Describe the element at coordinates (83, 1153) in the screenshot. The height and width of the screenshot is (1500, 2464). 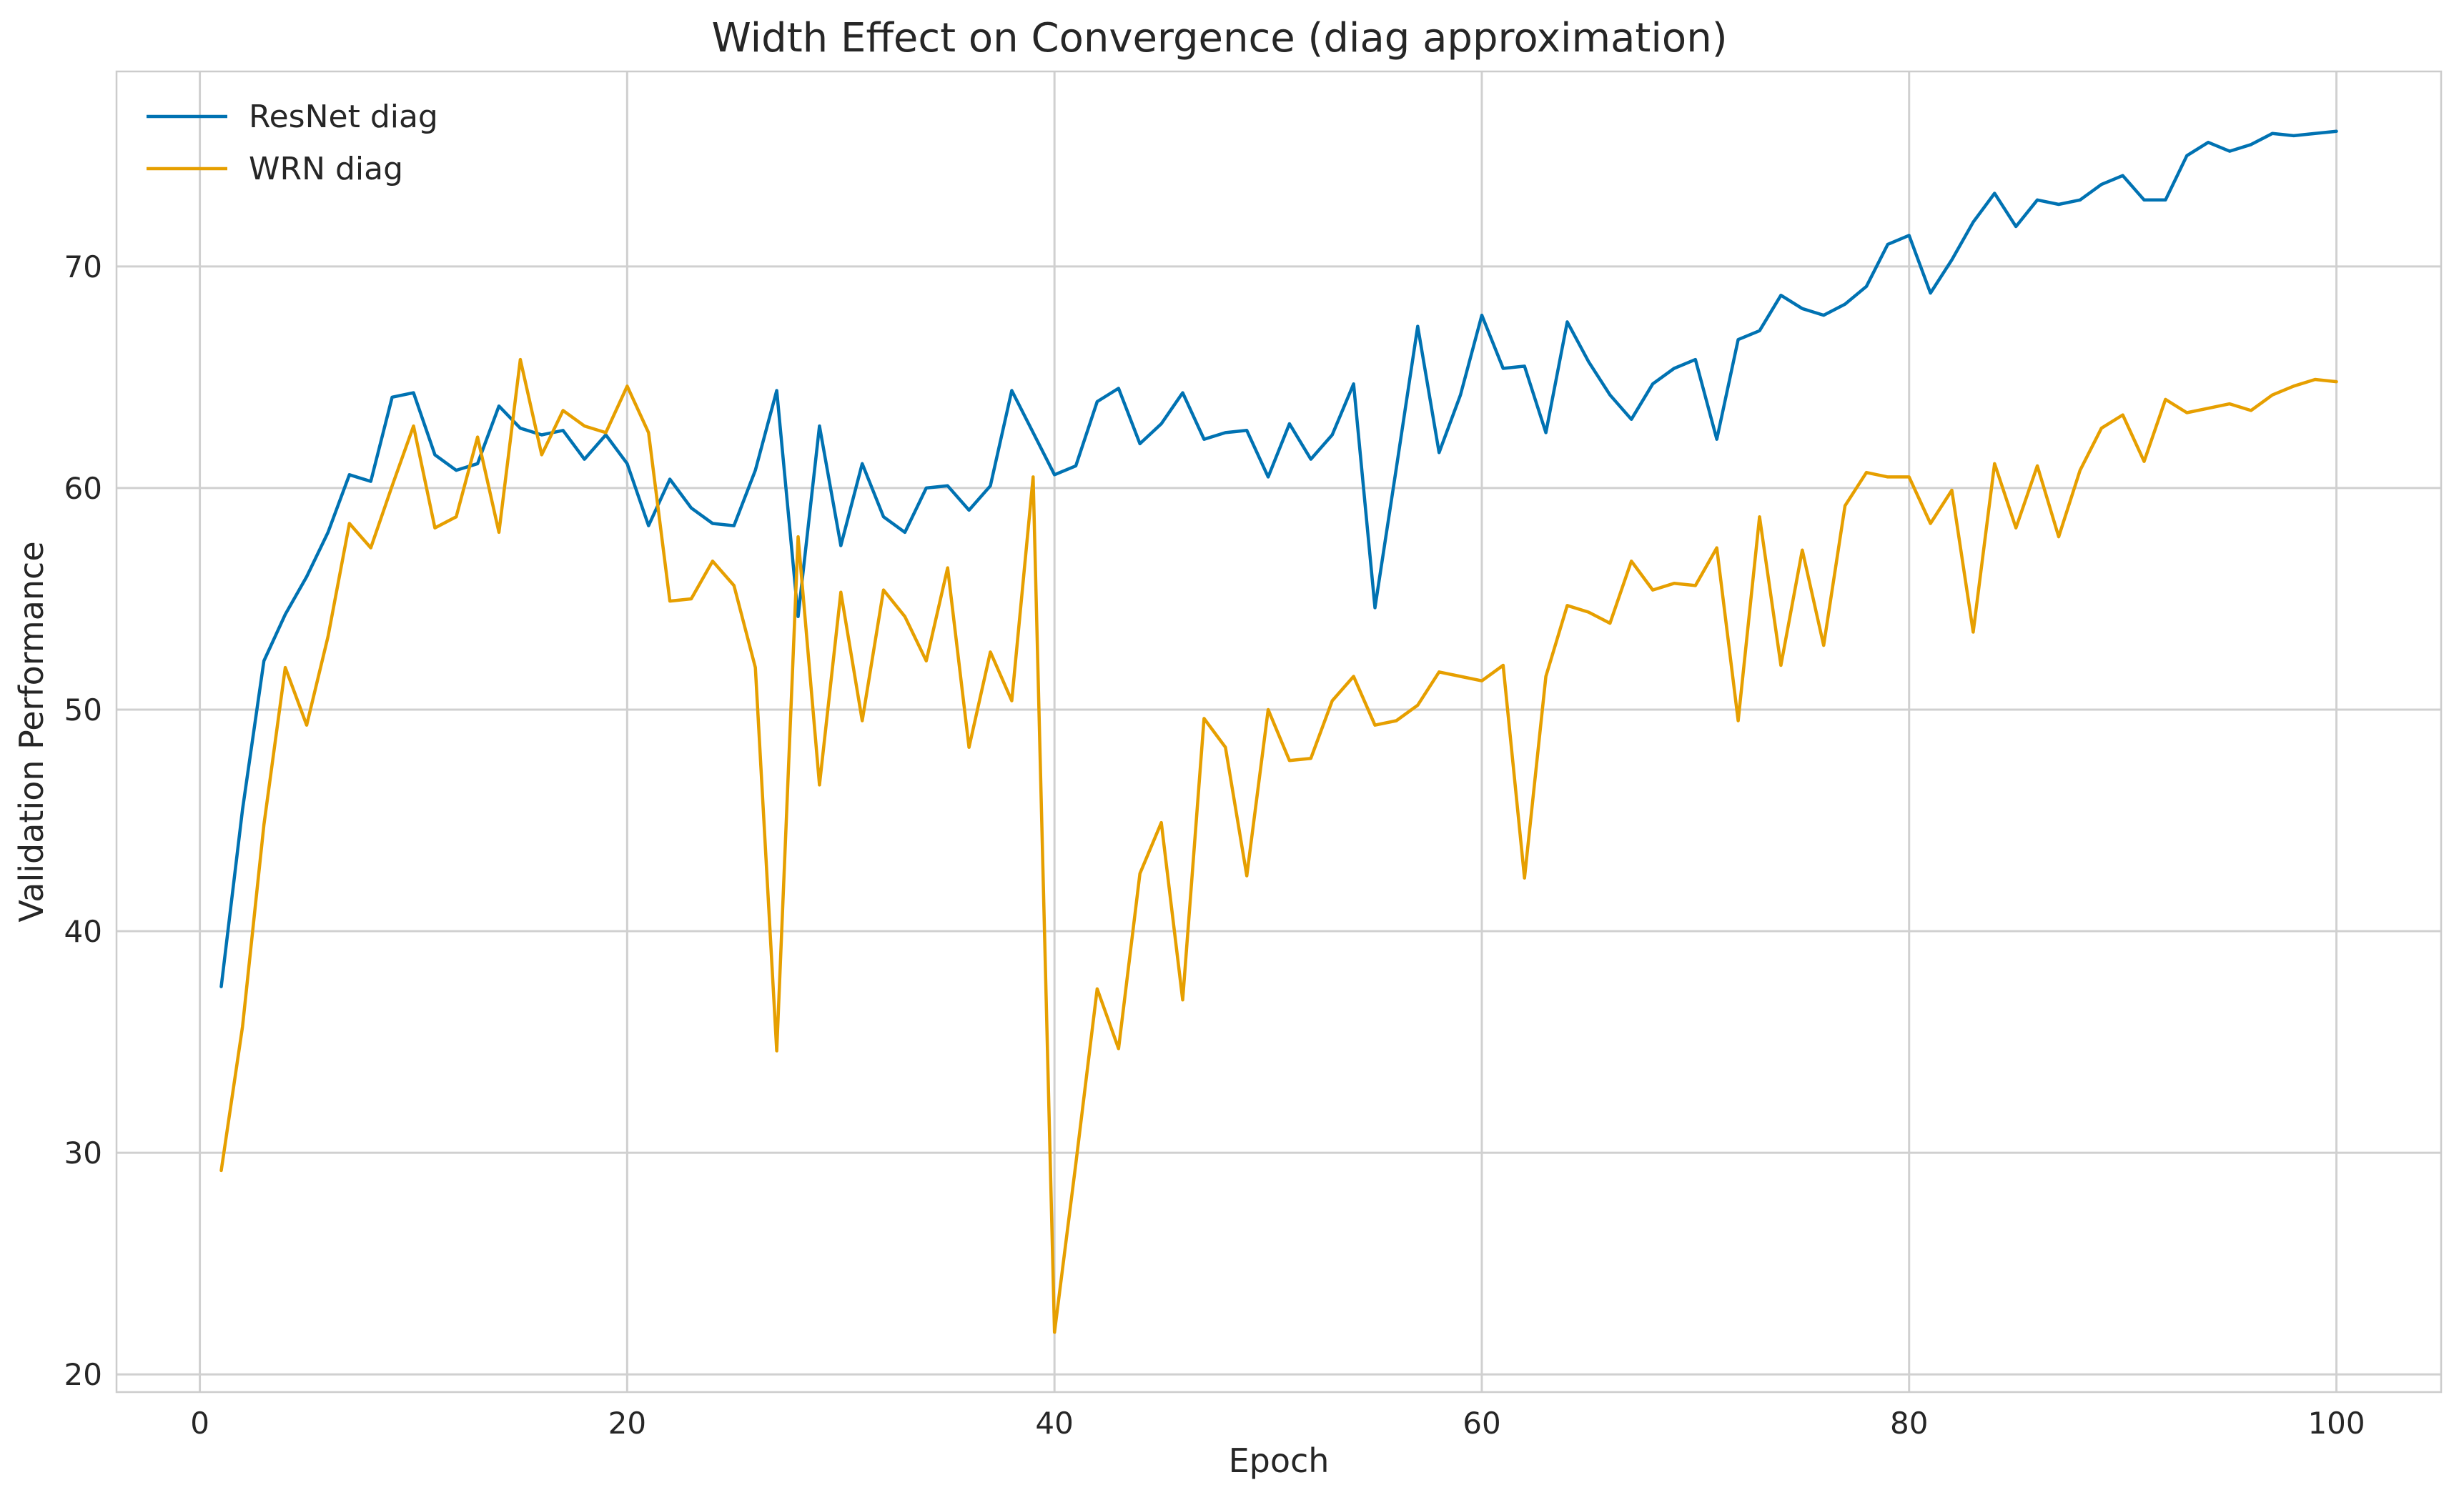
I see `y-tick-label: 30` at that location.